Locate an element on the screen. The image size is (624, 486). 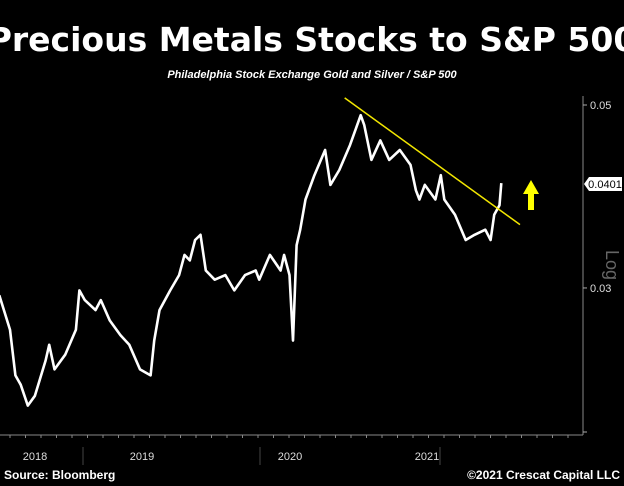
y-tick-label: 0.05 is located at coordinates (600, 106).